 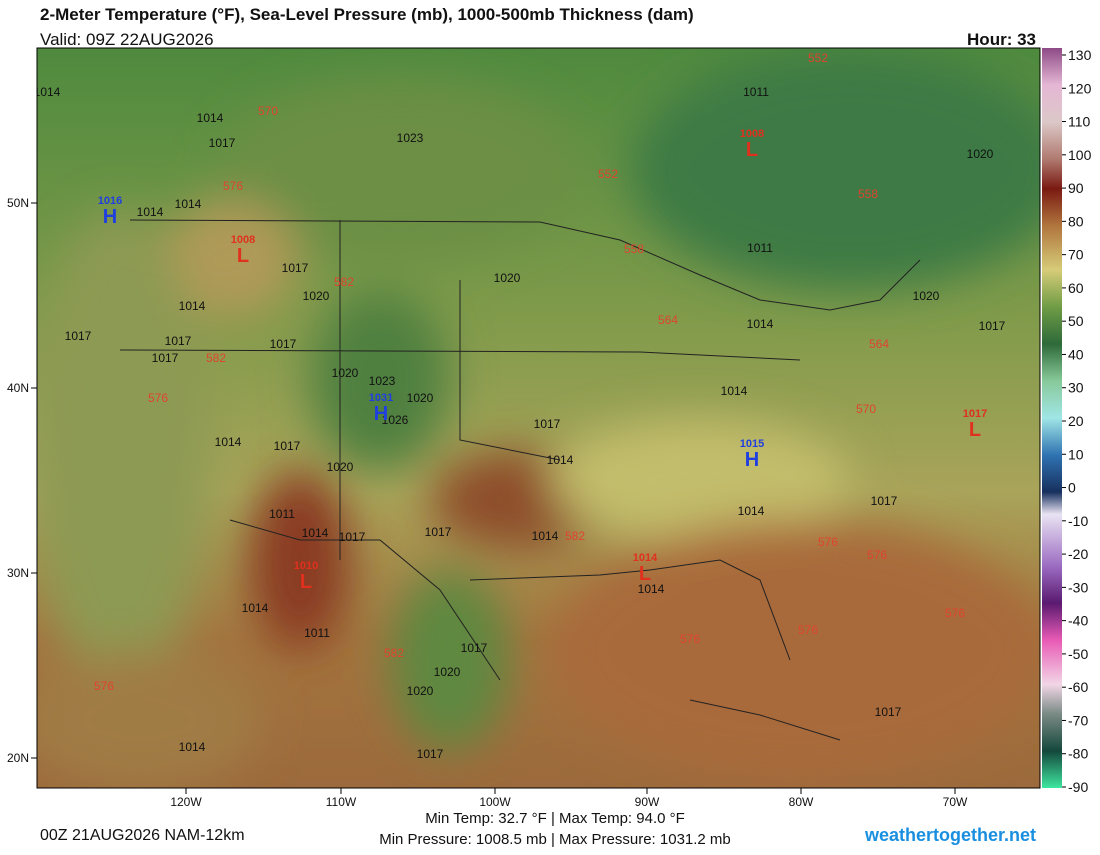 I want to click on isobar-label: 1026, so click(x=395, y=420).